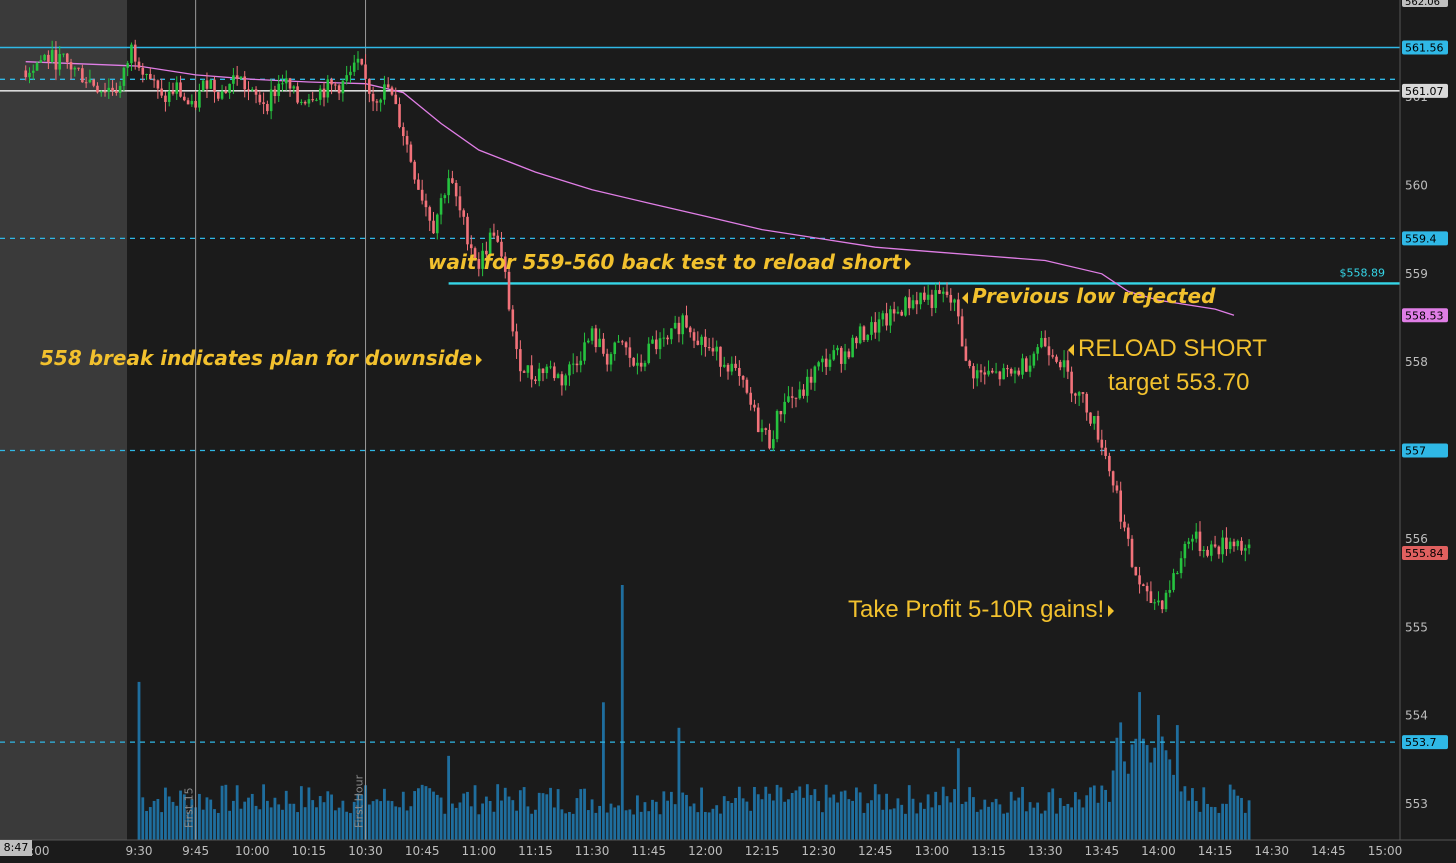  Describe the element at coordinates (261, 358) in the screenshot. I see `annotation-558-break: 558 break indicates plan for downside` at that location.